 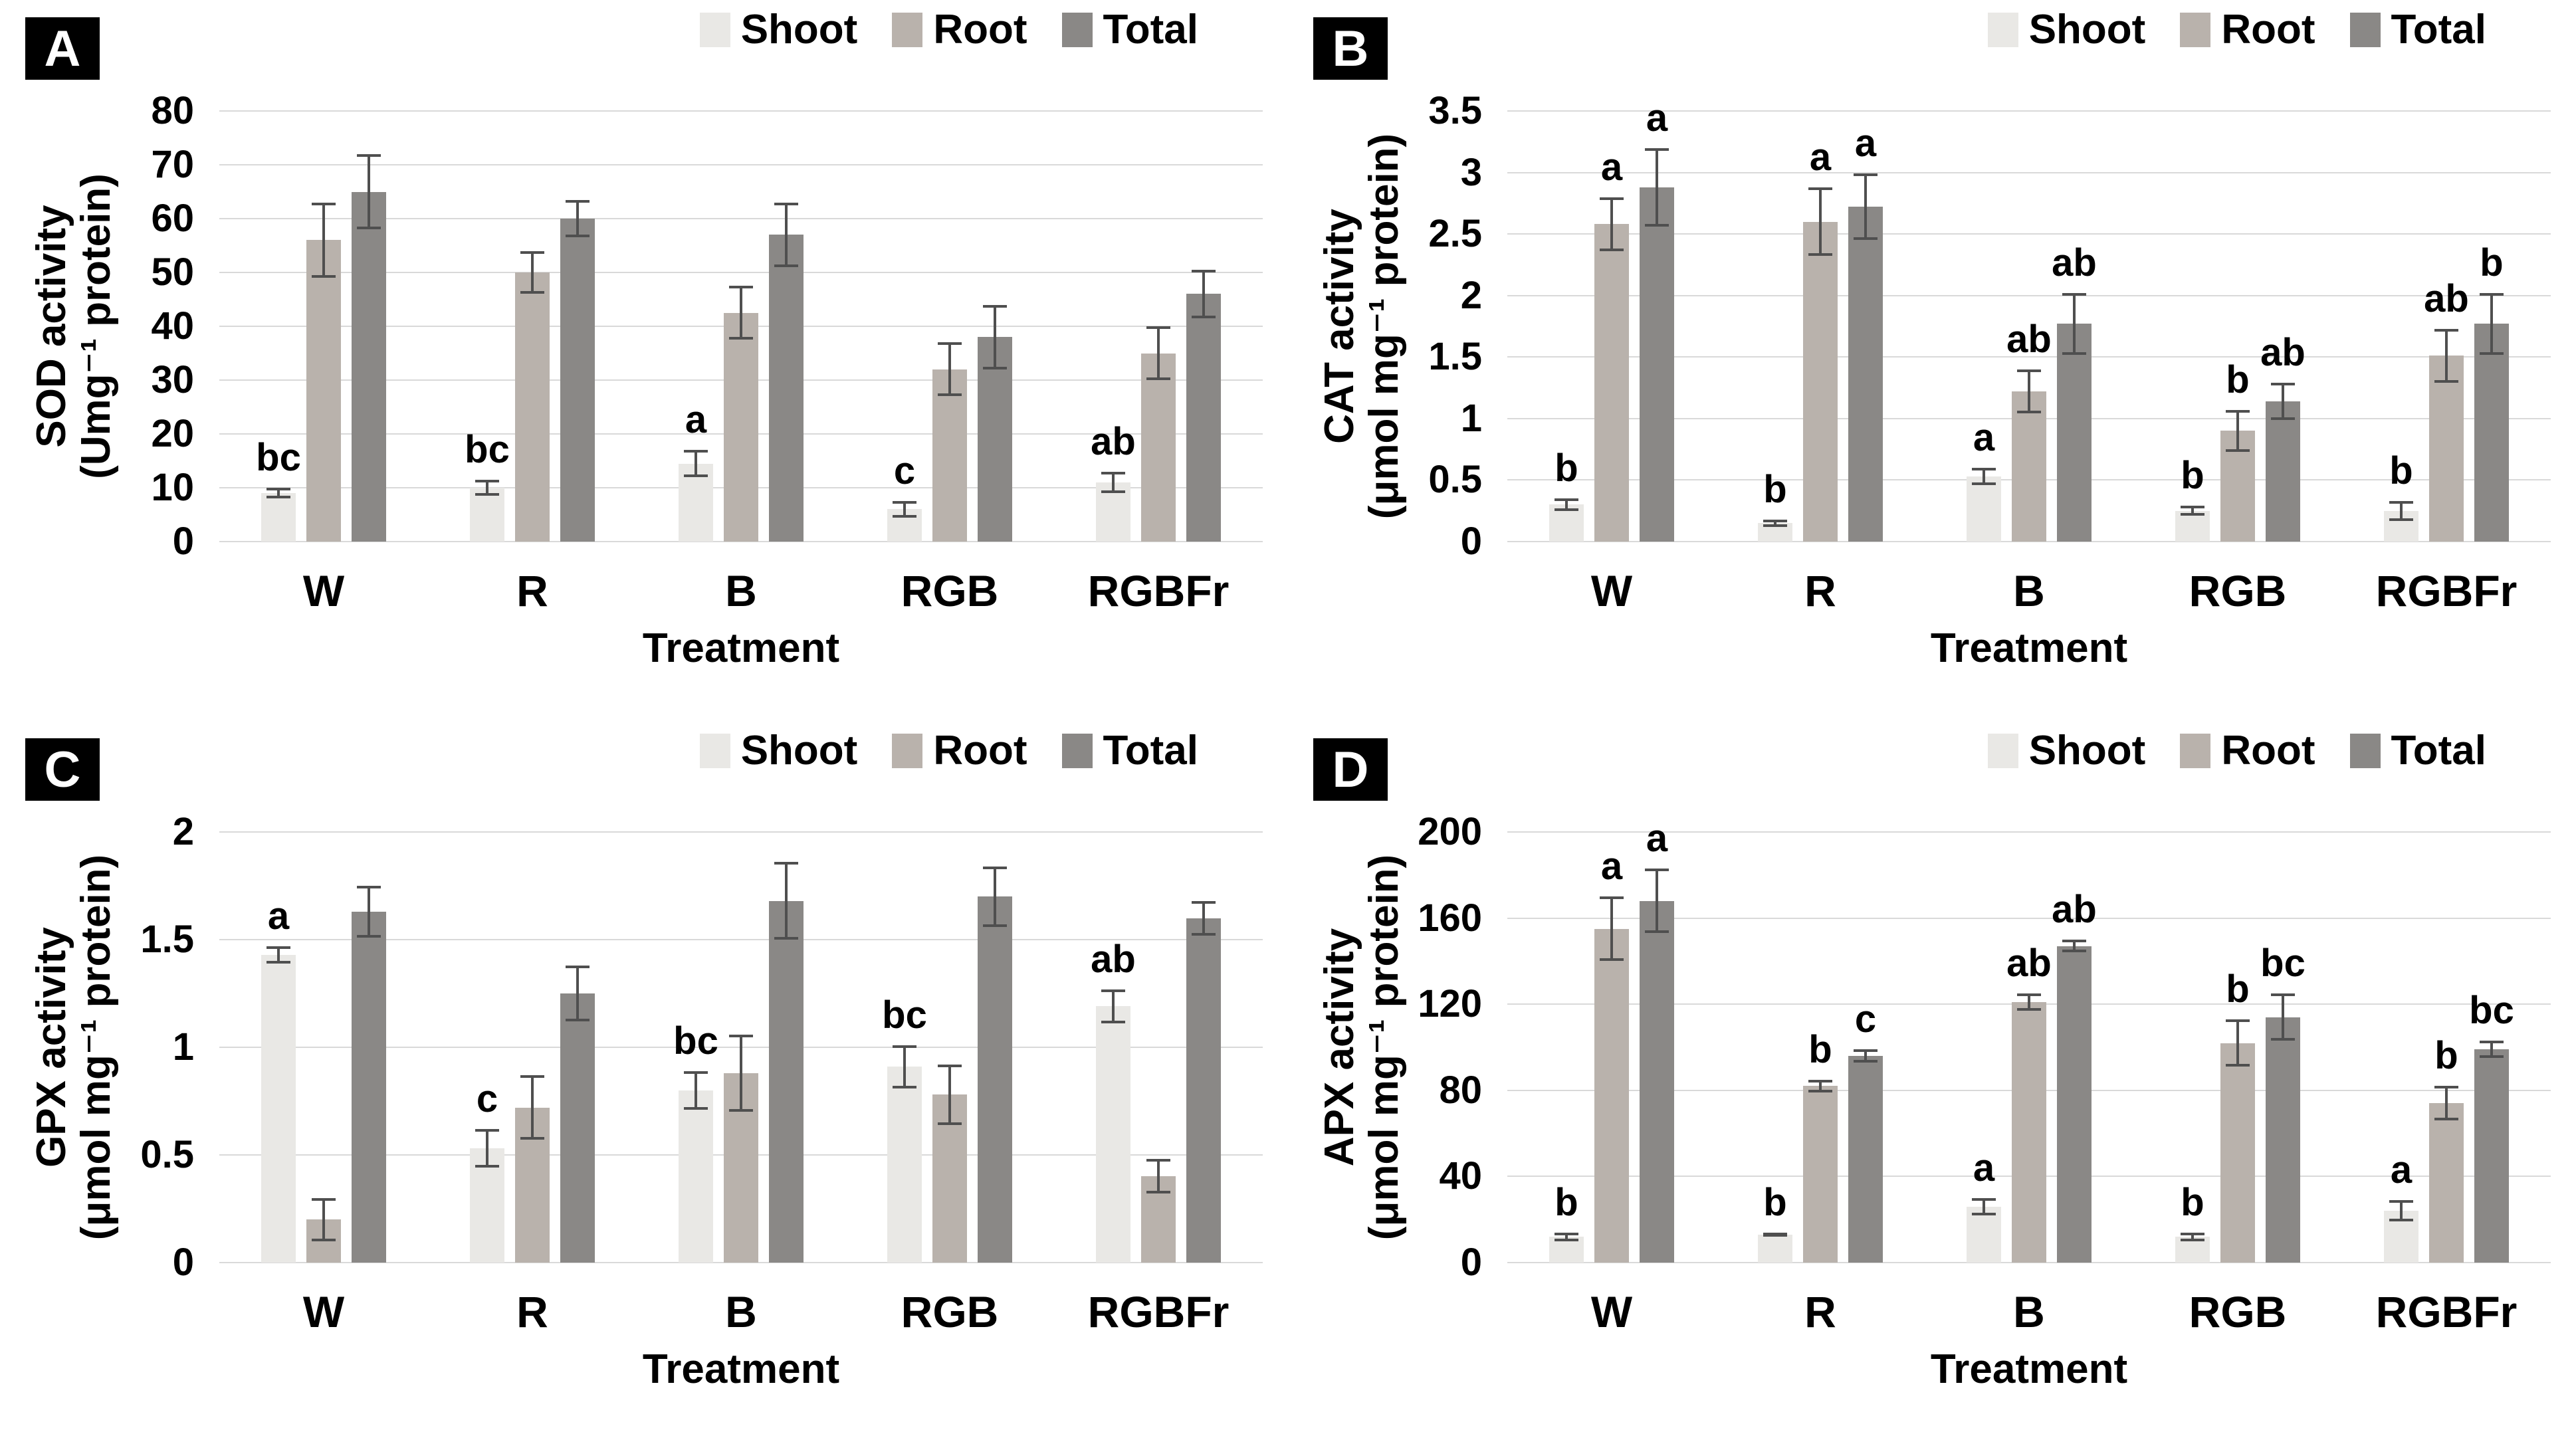 I want to click on y-axis-ticks: 0 0.5 1 1.5 2 2.5 3 3.5, so click(x=1385, y=327).